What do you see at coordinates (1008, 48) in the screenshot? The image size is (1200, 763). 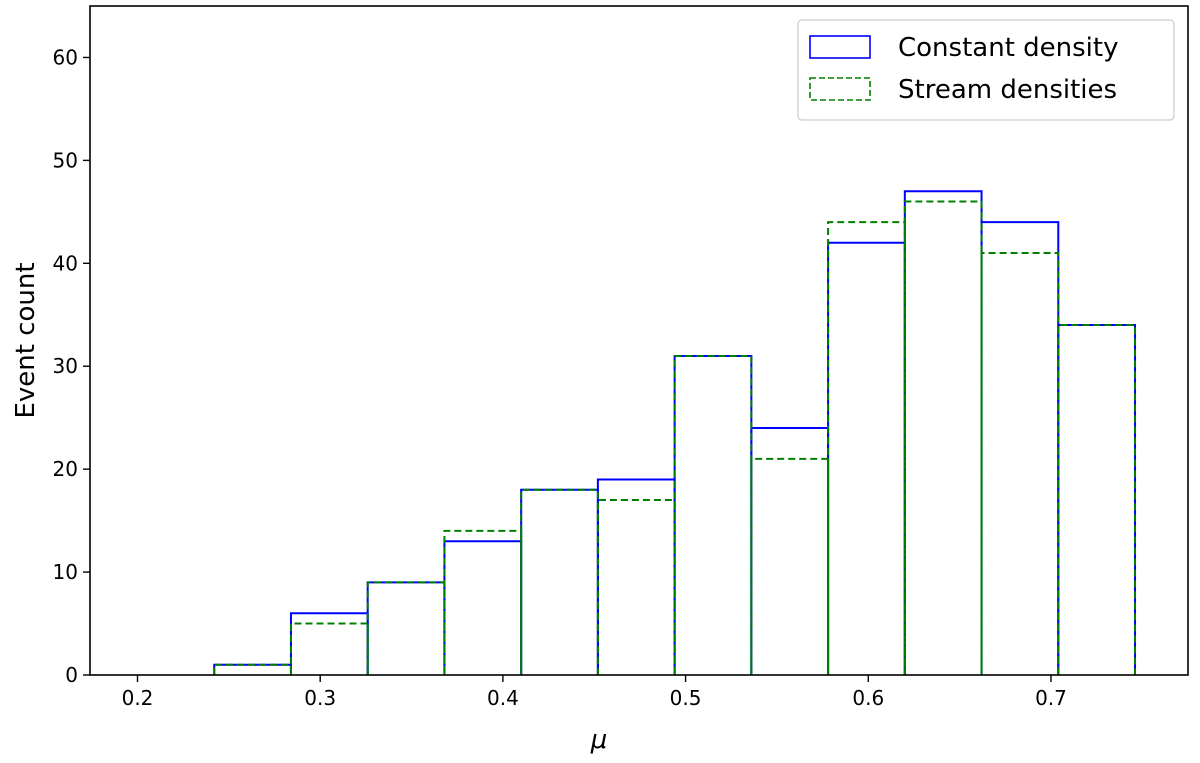 I see `legend-label: Constant density` at bounding box center [1008, 48].